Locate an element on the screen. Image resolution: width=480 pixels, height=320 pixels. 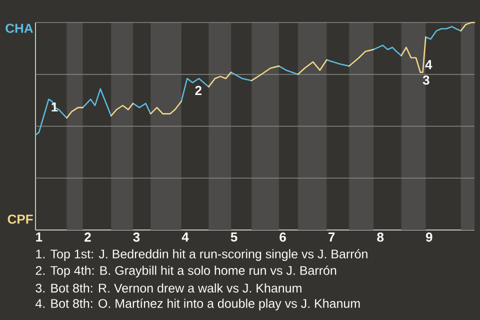
x-tick-label: 6 is located at coordinates (283, 237).